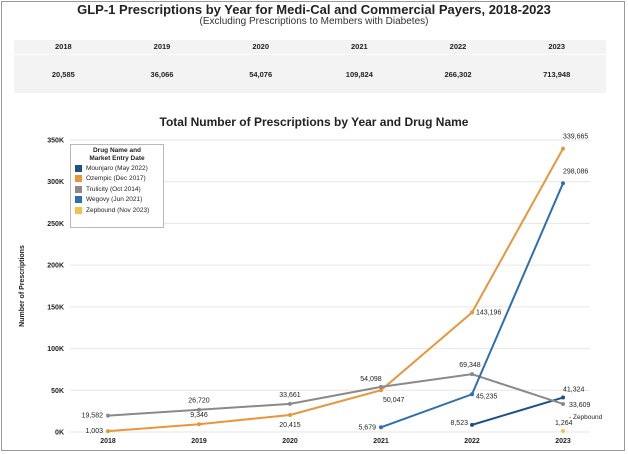  What do you see at coordinates (93, 416) in the screenshot?
I see `data-label-trulicity: 19,582` at bounding box center [93, 416].